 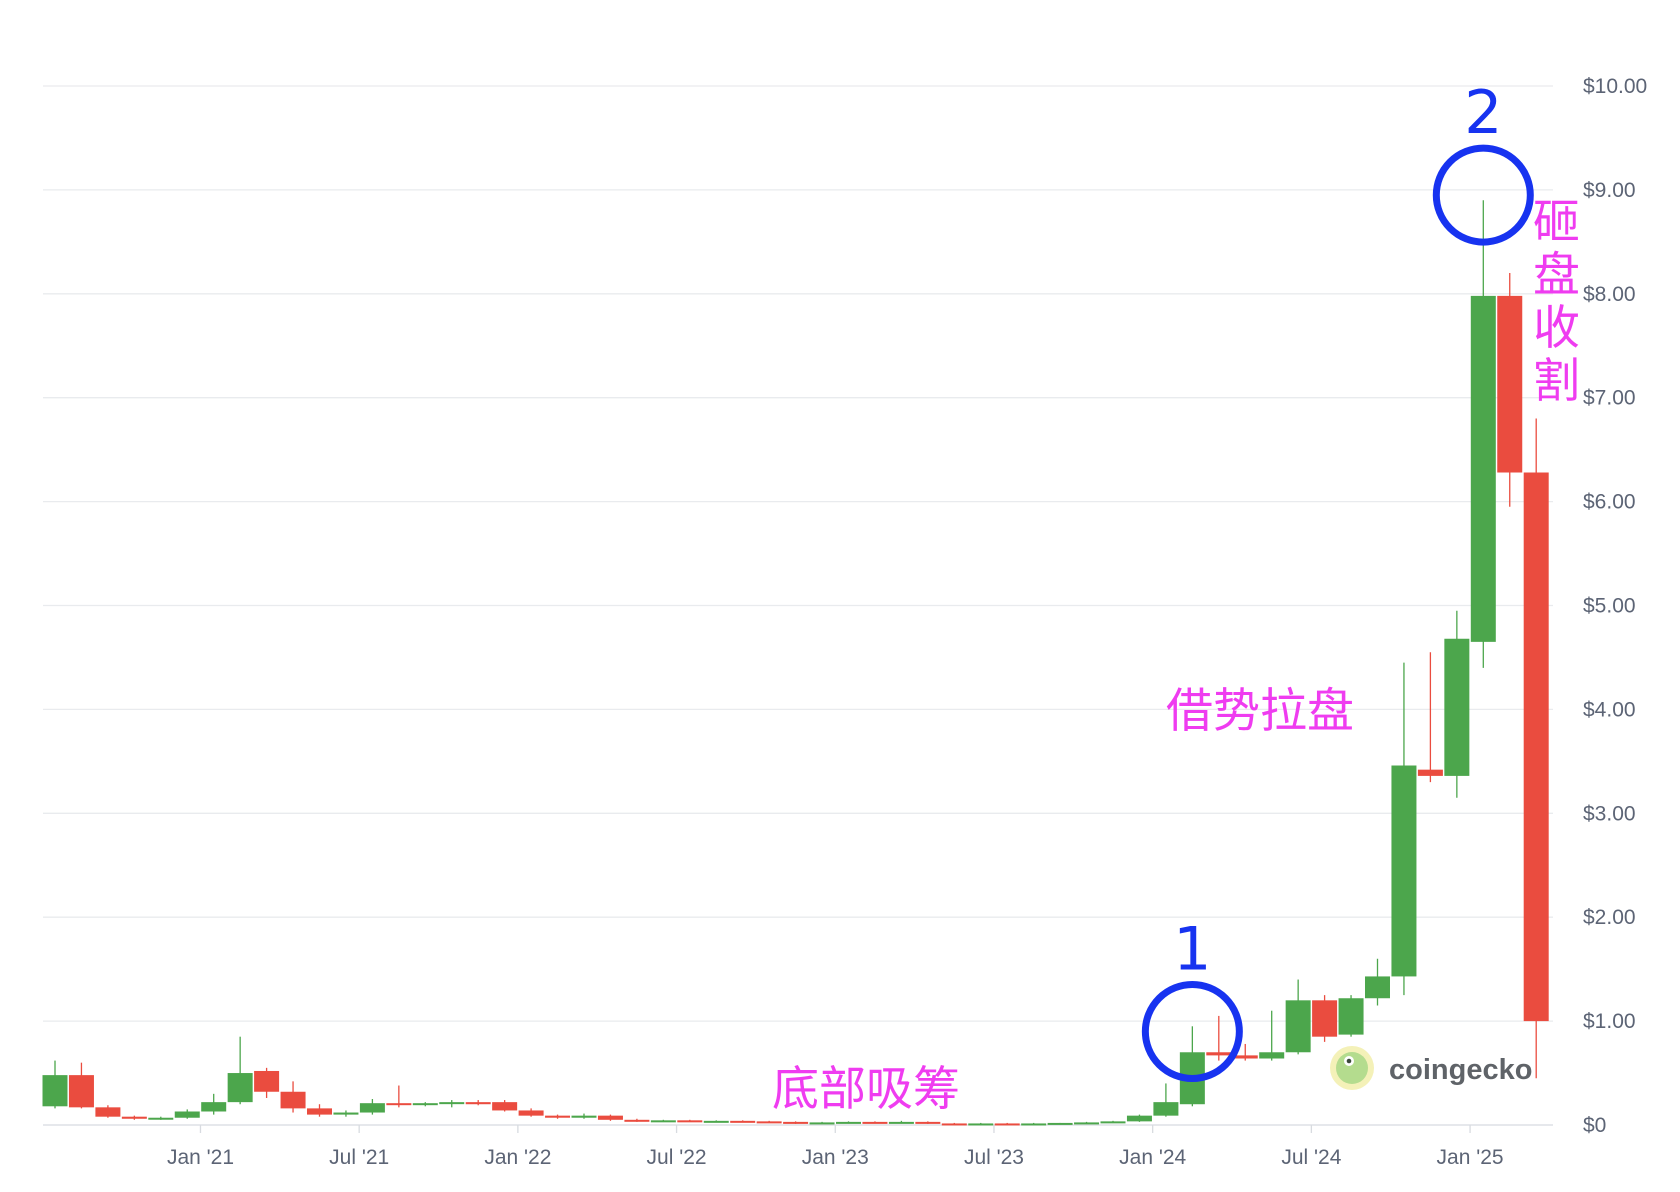 What do you see at coordinates (1556, 381) in the screenshot?
I see `annotation-dump-char: 割` at bounding box center [1556, 381].